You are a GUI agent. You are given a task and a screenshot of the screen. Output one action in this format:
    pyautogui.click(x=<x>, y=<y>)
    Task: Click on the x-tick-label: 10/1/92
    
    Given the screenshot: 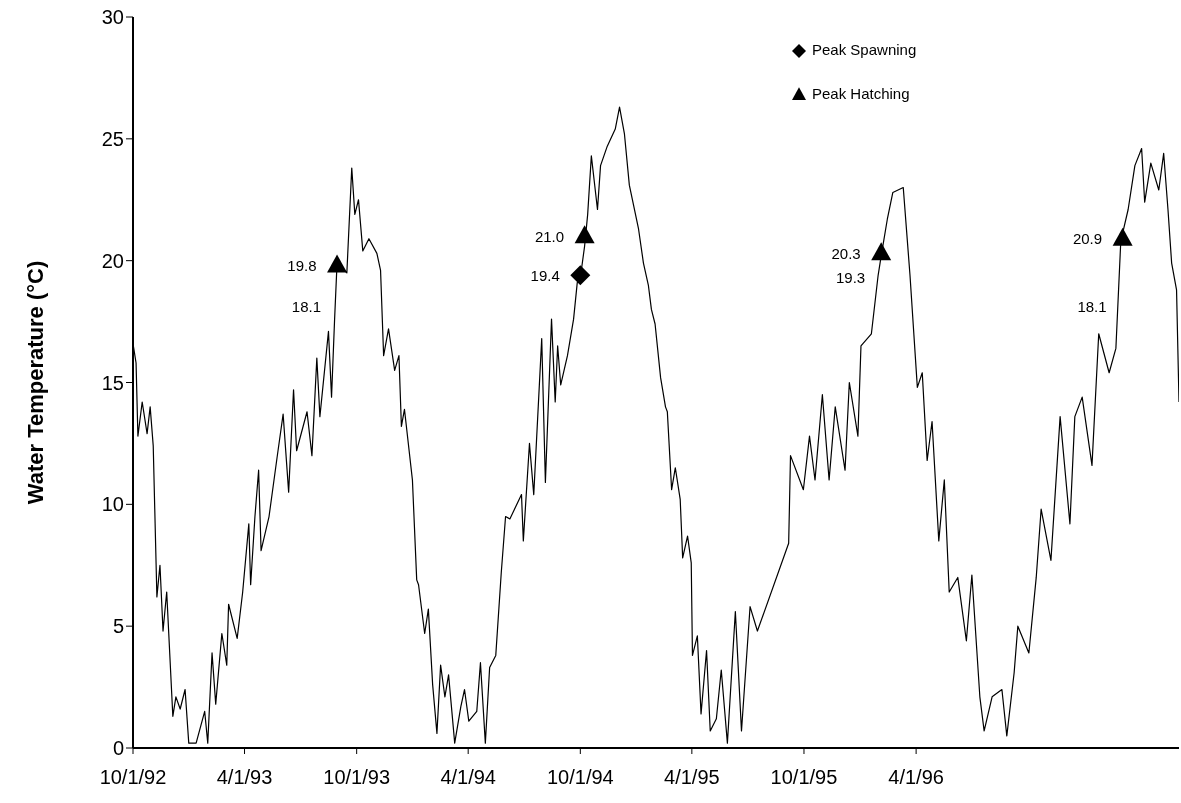 What is the action you would take?
    pyautogui.click(x=133, y=777)
    